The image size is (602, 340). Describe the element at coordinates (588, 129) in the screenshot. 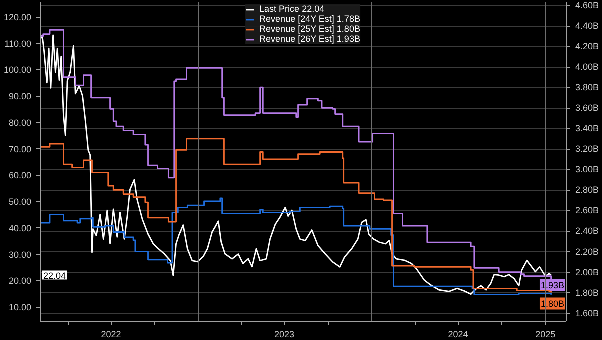

I see `y2-tick-label: 3.40B` at that location.